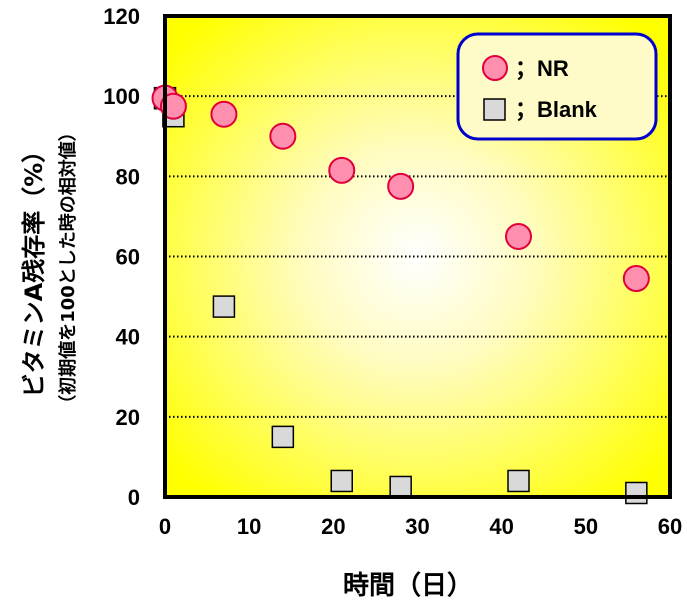 The height and width of the screenshot is (602, 687). I want to click on legend-box, so click(557, 86).